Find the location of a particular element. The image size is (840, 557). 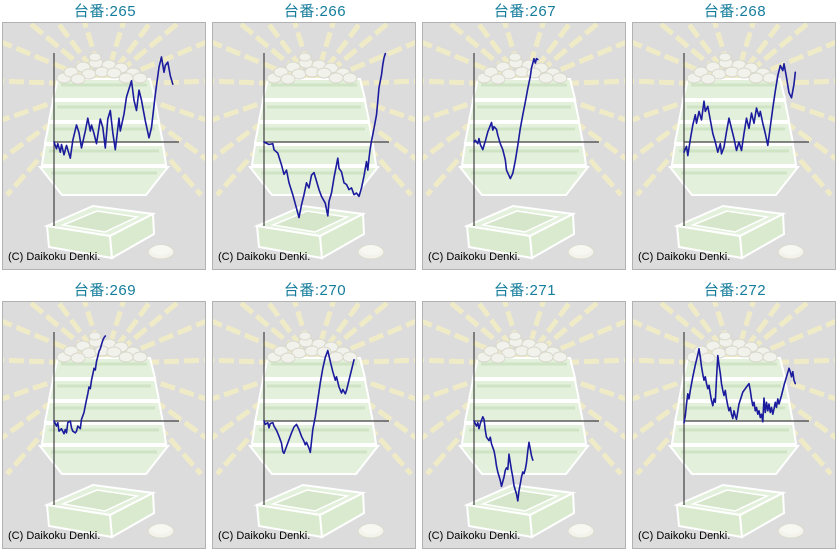

machine-panel-267: 台番:267 (C) Daikoku Denki. is located at coordinates (525, 139).